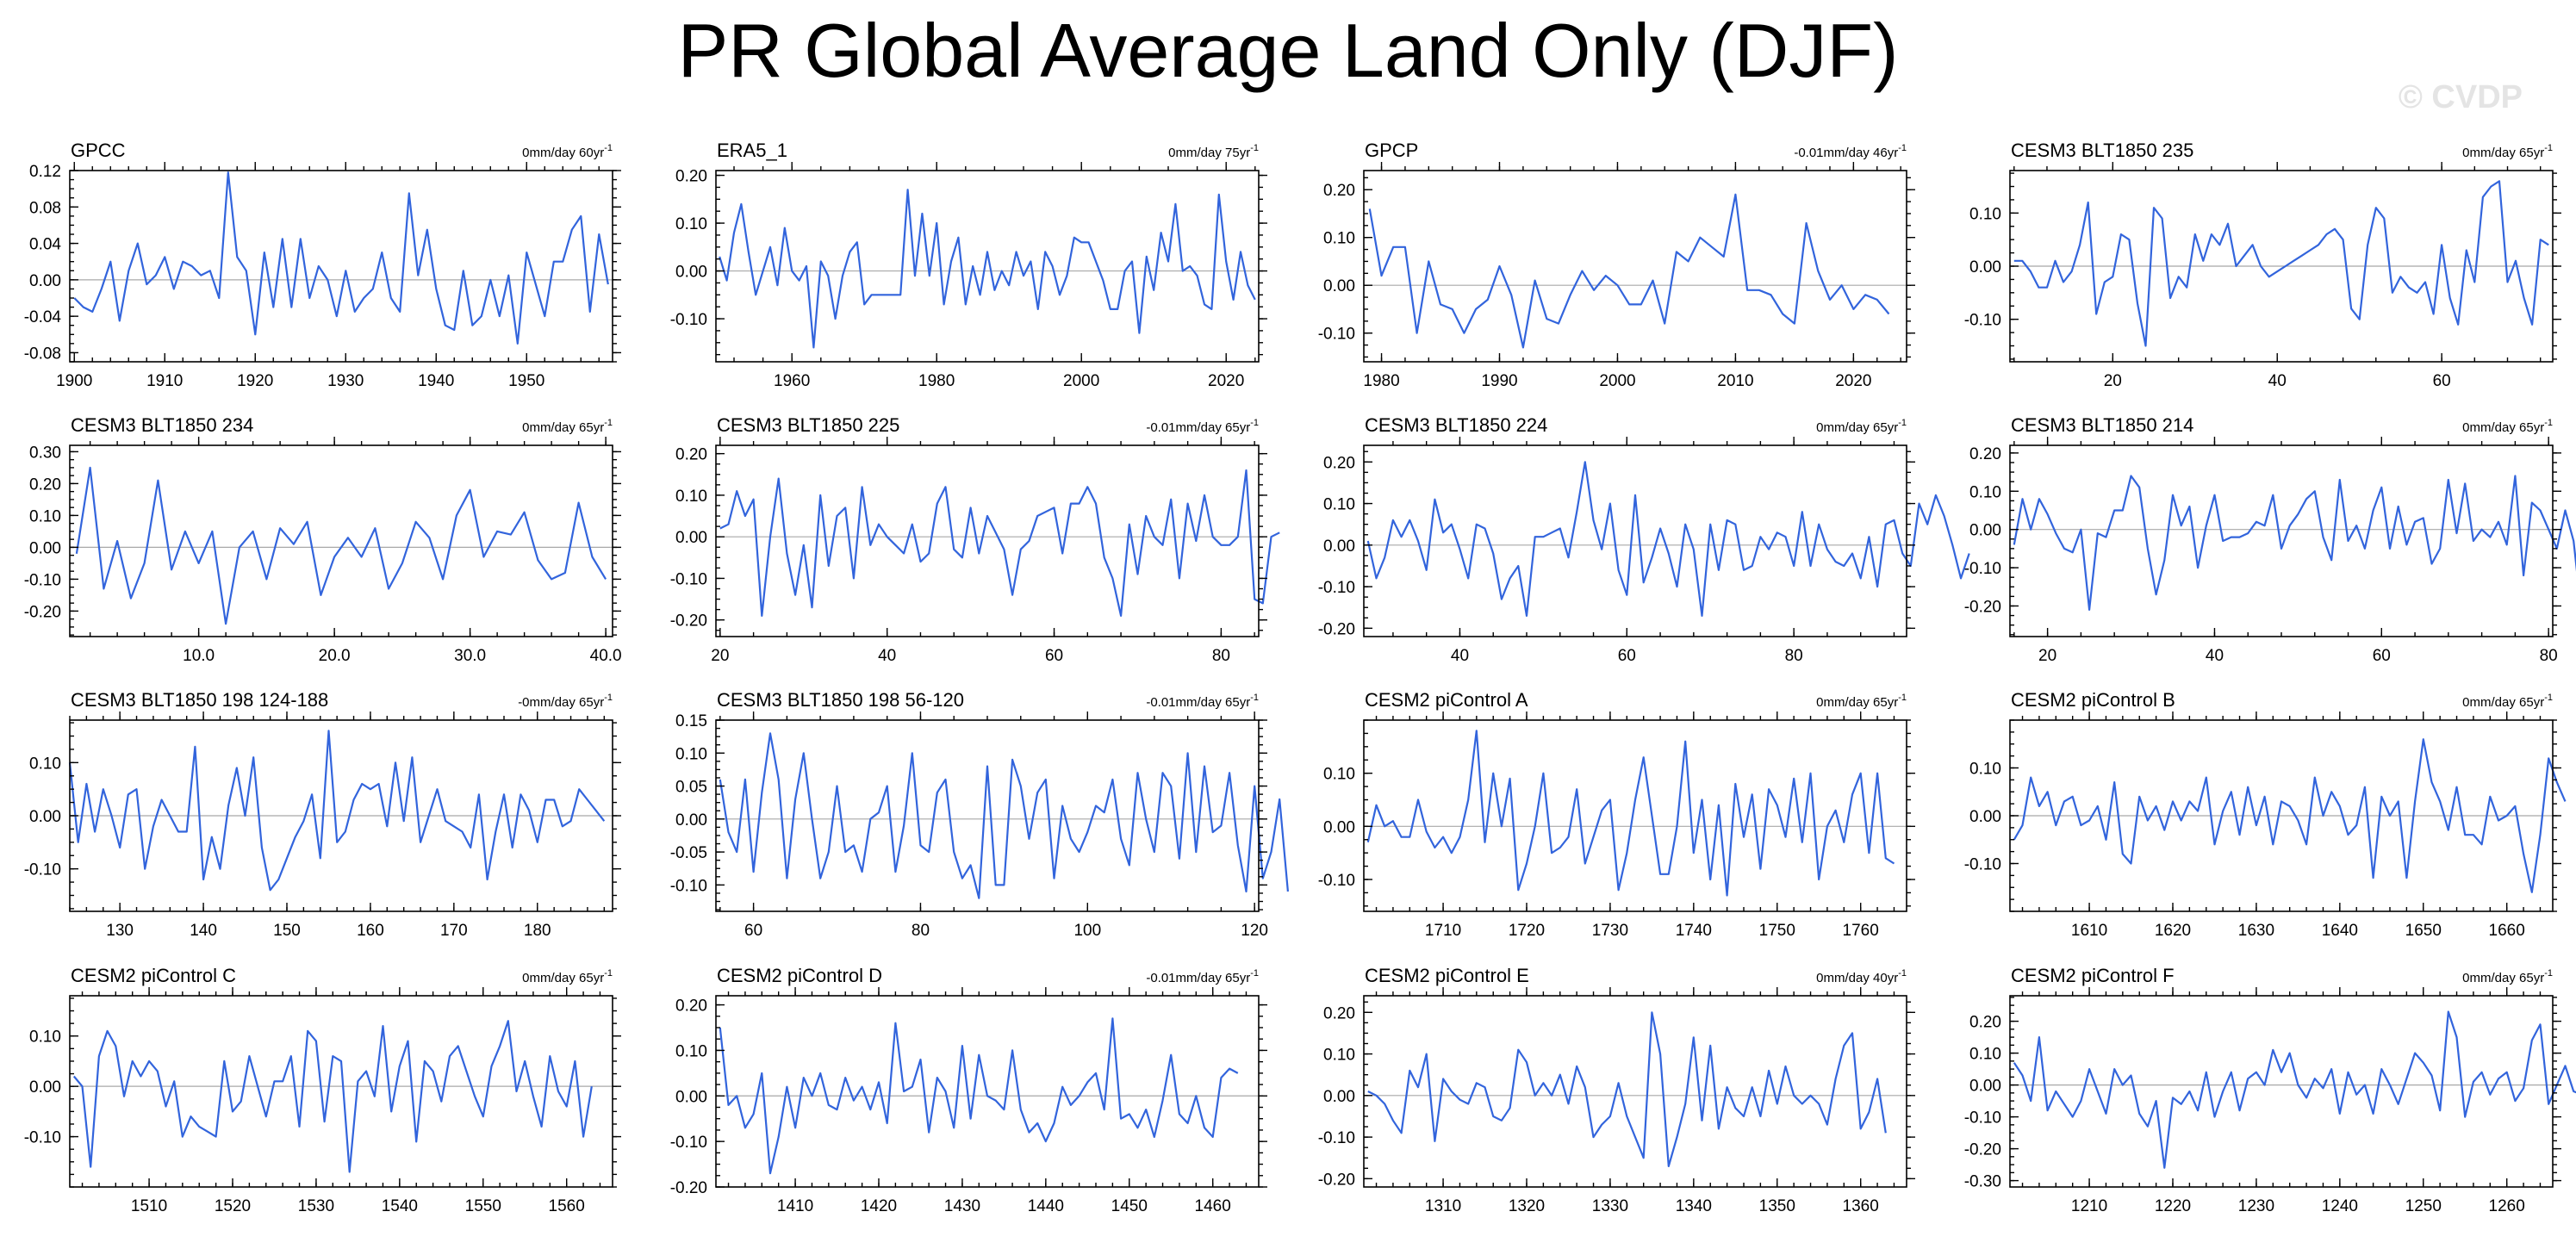 The image size is (2576, 1249). What do you see at coordinates (1392, 151) in the screenshot?
I see `panel-title: GPCP` at bounding box center [1392, 151].